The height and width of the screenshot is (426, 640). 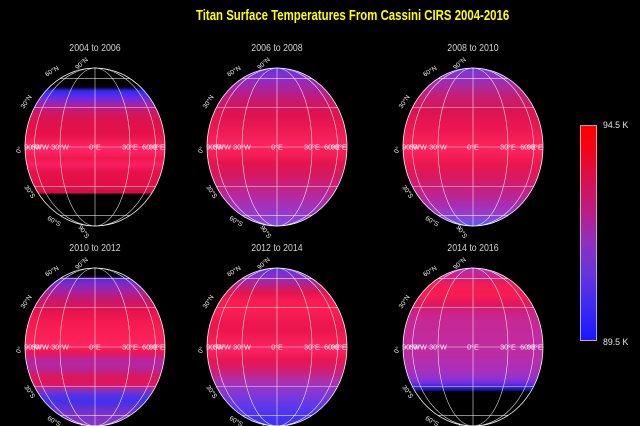 I want to click on temperature-colorbar, so click(x=588, y=233).